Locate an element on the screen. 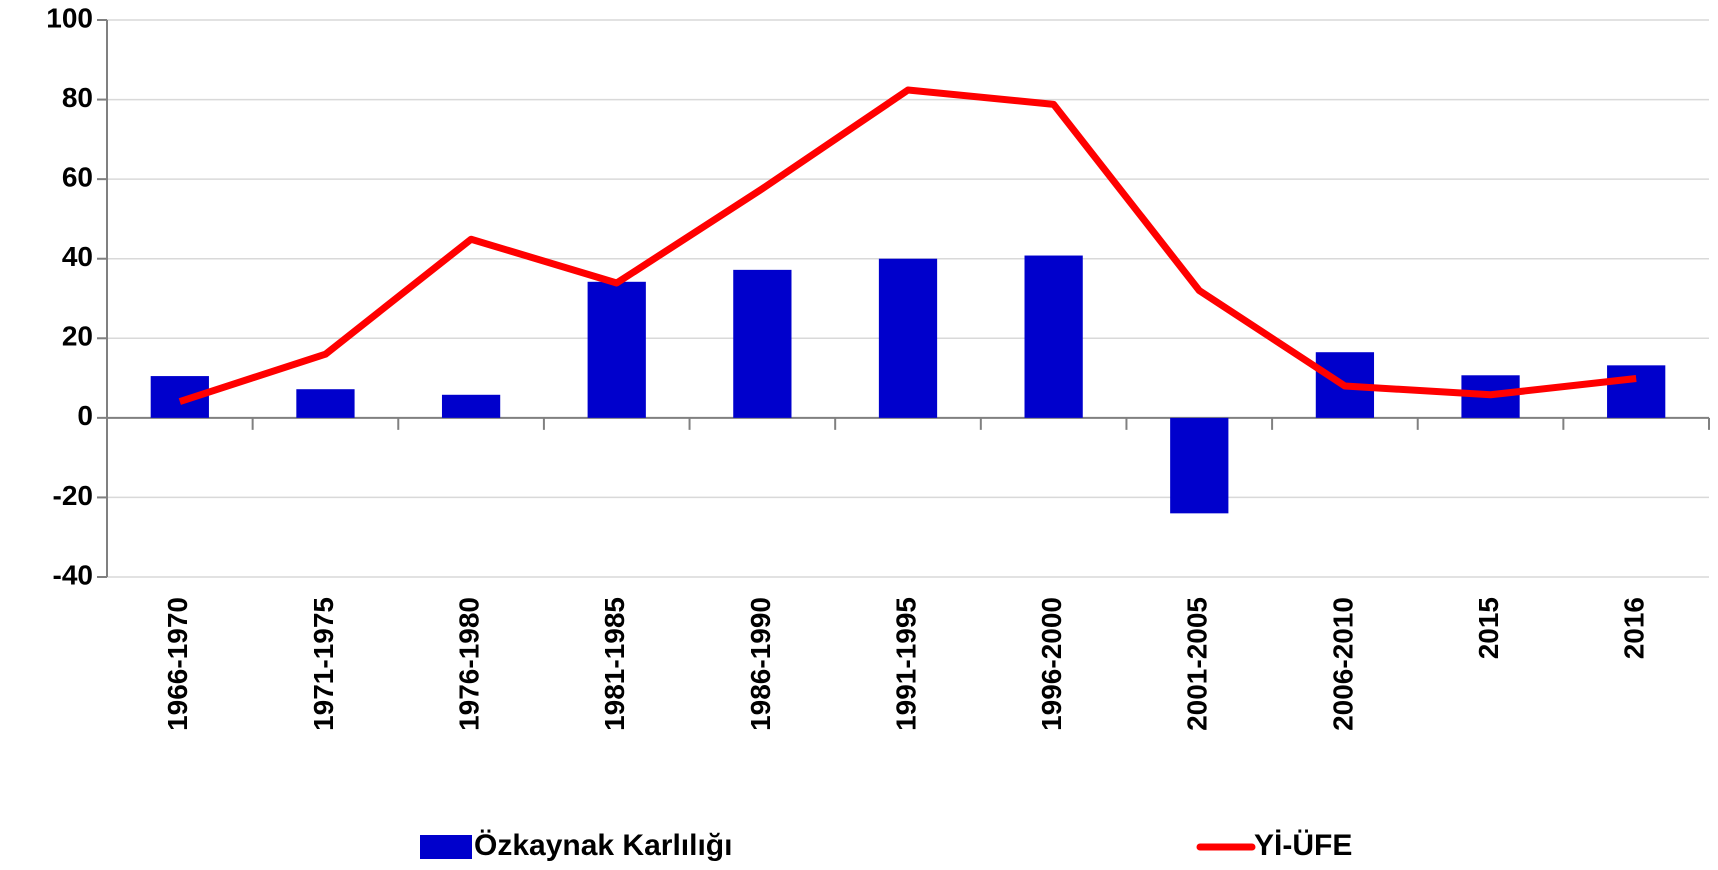 The width and height of the screenshot is (1718, 870). x-tick-label: 1966-1970 is located at coordinates (177, 664).